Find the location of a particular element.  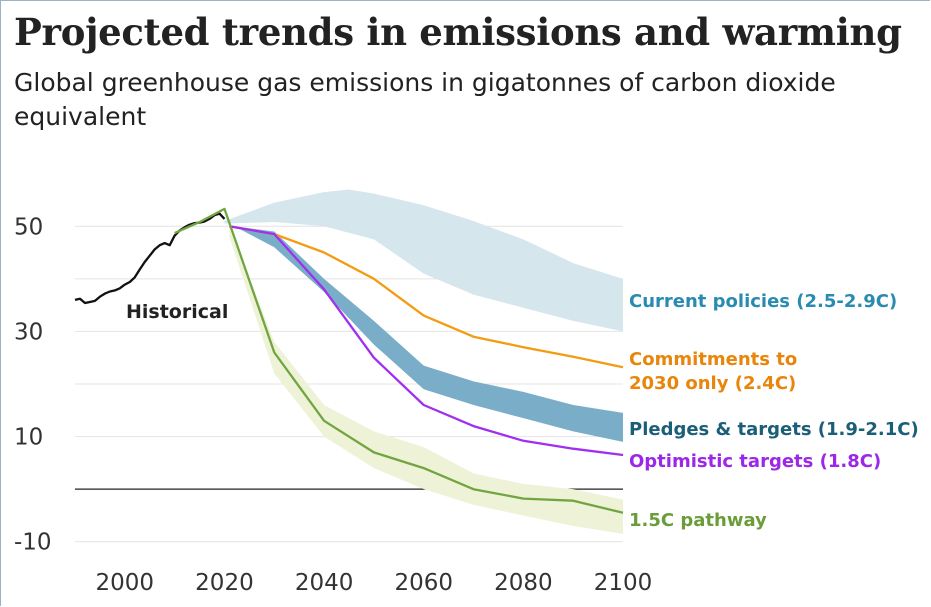

x-tick-2080: 2080 is located at coordinates (523, 583).